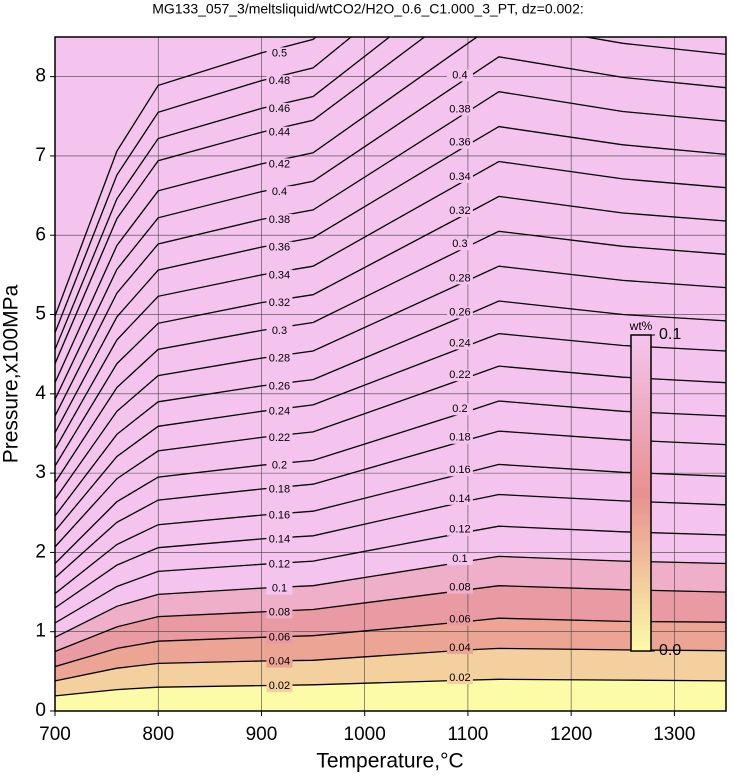 Image resolution: width=734 pixels, height=781 pixels. What do you see at coordinates (279, 81) in the screenshot?
I see `contour-label: 0.48` at bounding box center [279, 81].